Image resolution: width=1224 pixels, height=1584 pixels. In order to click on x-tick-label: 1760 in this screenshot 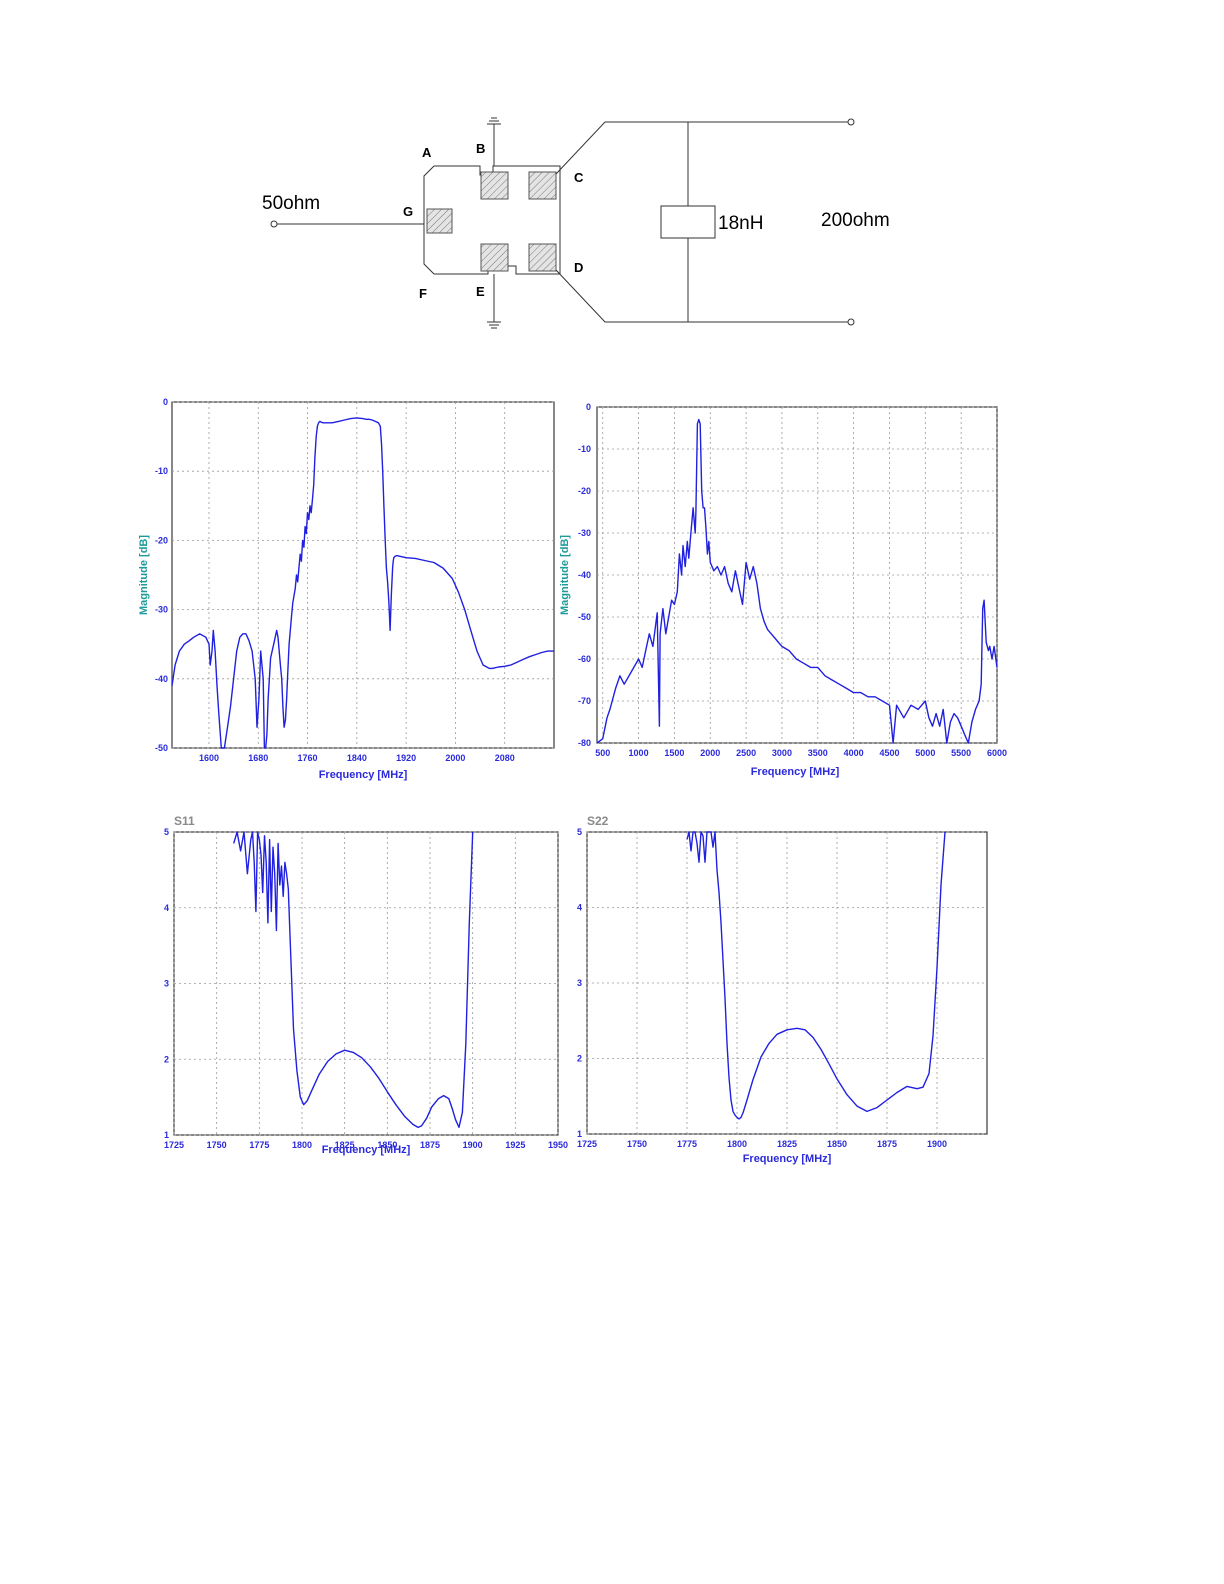, I will do `click(308, 758)`.